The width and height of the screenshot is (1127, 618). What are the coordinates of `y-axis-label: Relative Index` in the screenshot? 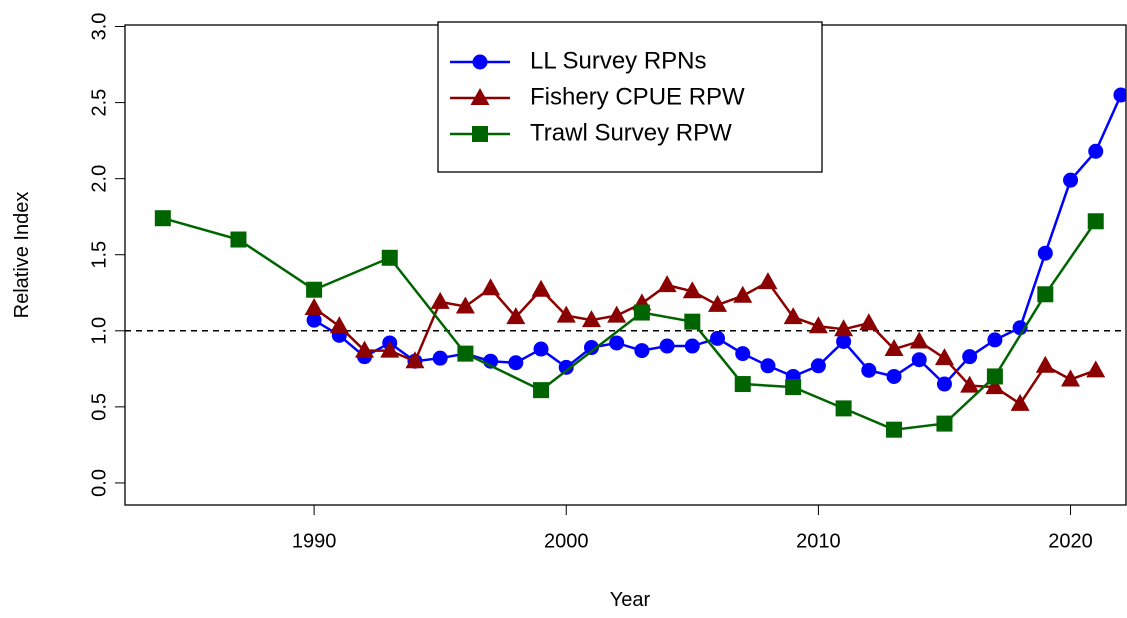 It's located at (22, 255).